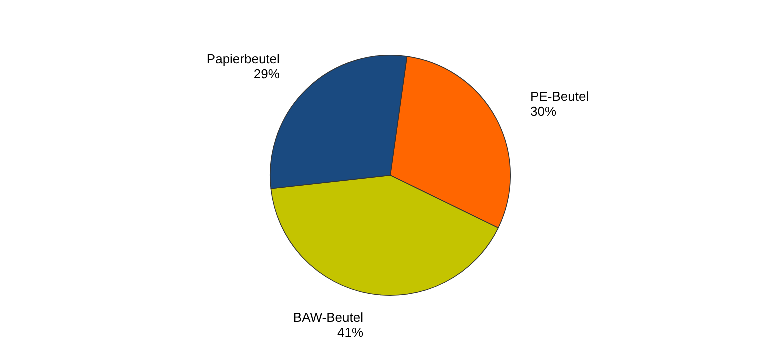 This screenshot has width=780, height=350. What do you see at coordinates (560, 96) in the screenshot?
I see `slice-label: PE-Beutel` at bounding box center [560, 96].